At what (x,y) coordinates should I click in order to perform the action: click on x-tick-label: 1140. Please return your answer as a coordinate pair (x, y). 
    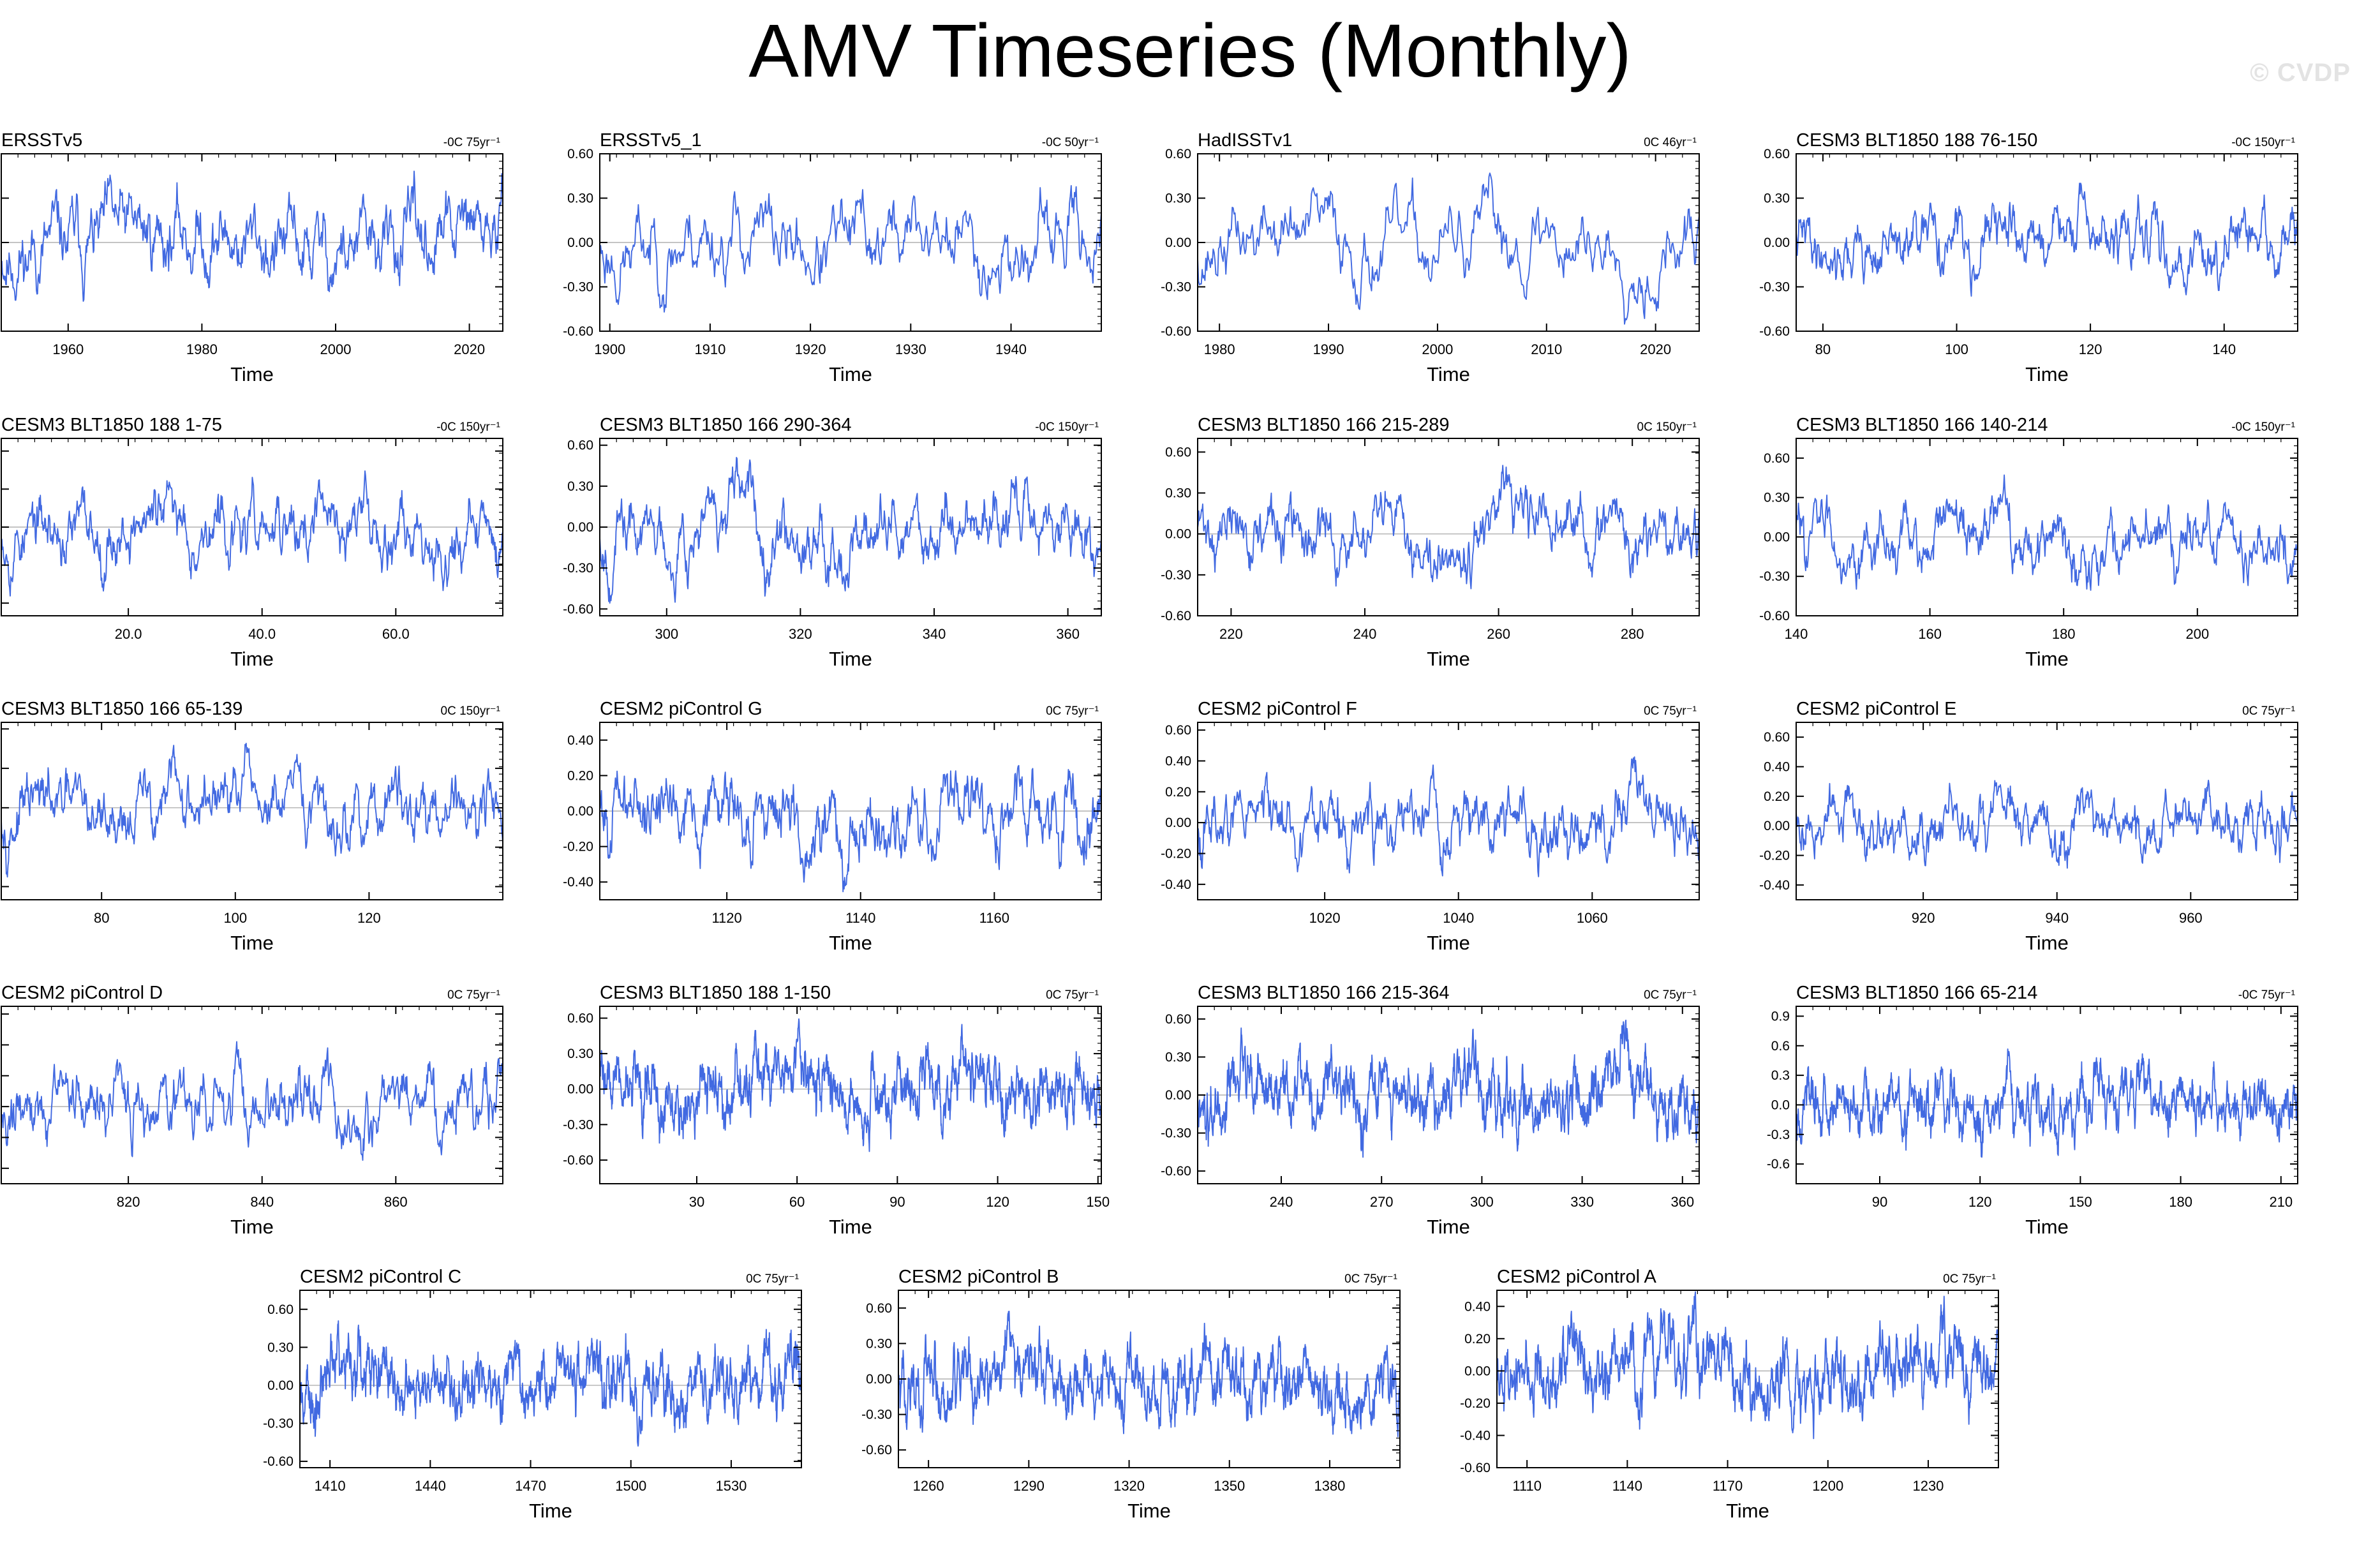
    Looking at the image, I should click on (860, 918).